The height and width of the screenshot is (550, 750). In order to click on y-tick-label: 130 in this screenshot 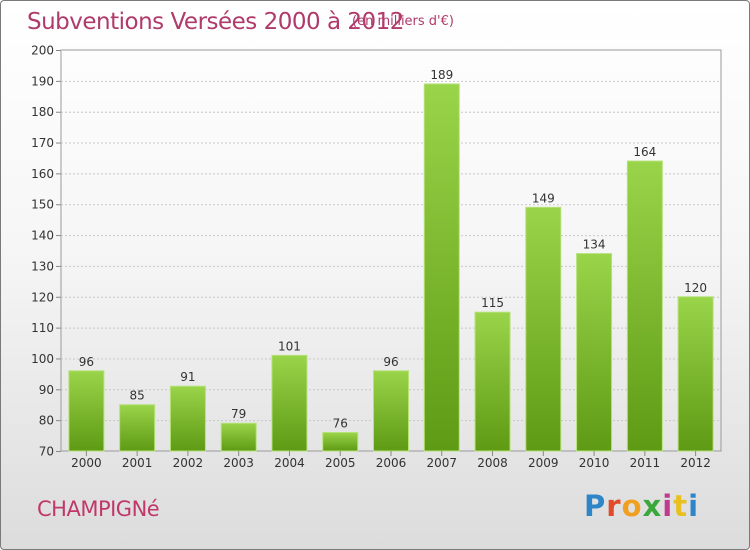, I will do `click(42, 266)`.